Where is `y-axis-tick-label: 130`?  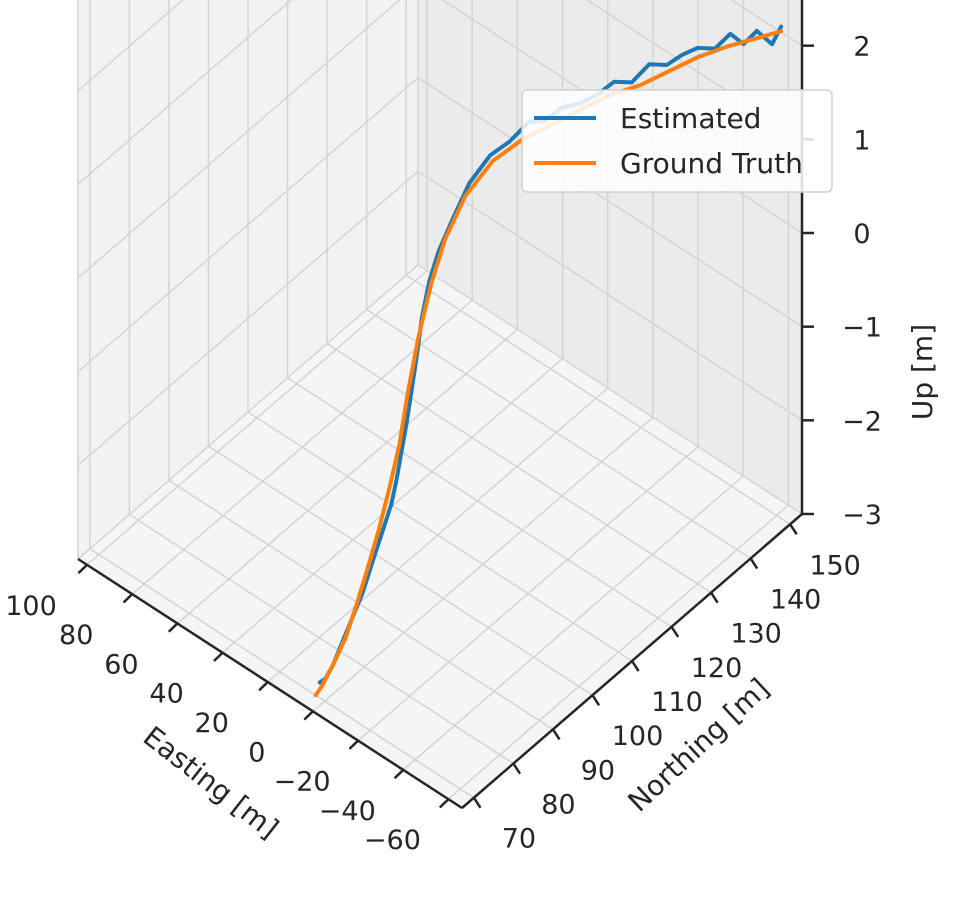
y-axis-tick-label: 130 is located at coordinates (756, 634).